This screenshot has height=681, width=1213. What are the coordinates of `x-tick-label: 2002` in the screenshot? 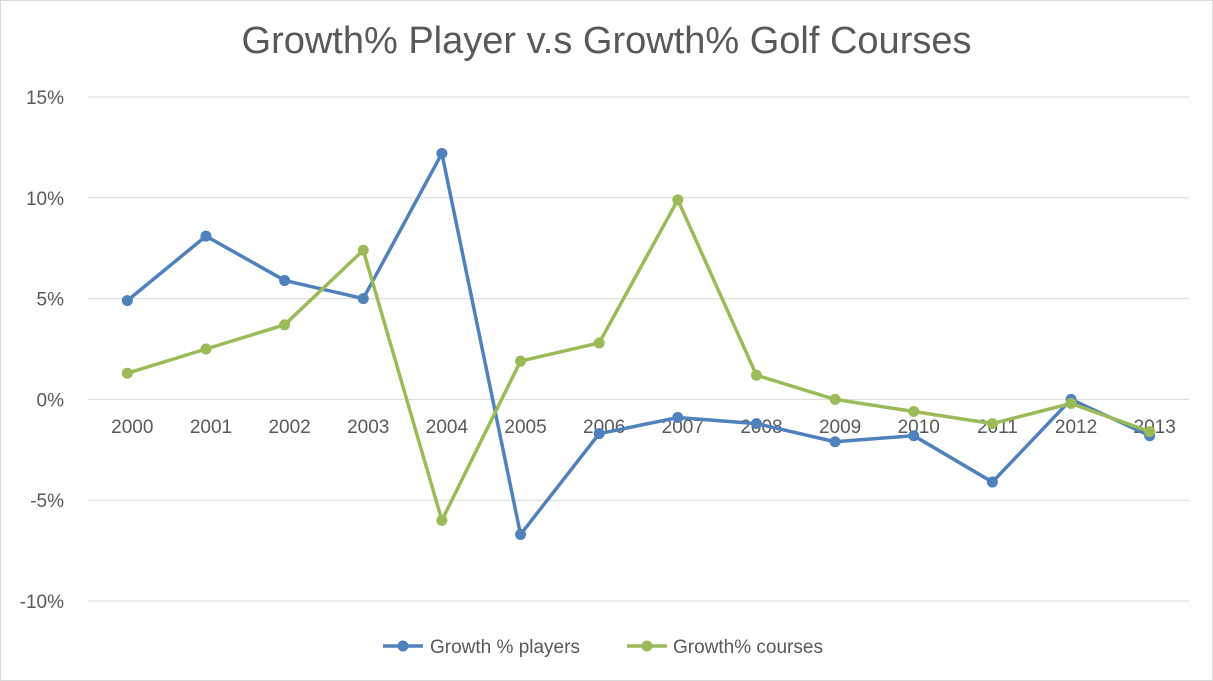 It's located at (289, 427).